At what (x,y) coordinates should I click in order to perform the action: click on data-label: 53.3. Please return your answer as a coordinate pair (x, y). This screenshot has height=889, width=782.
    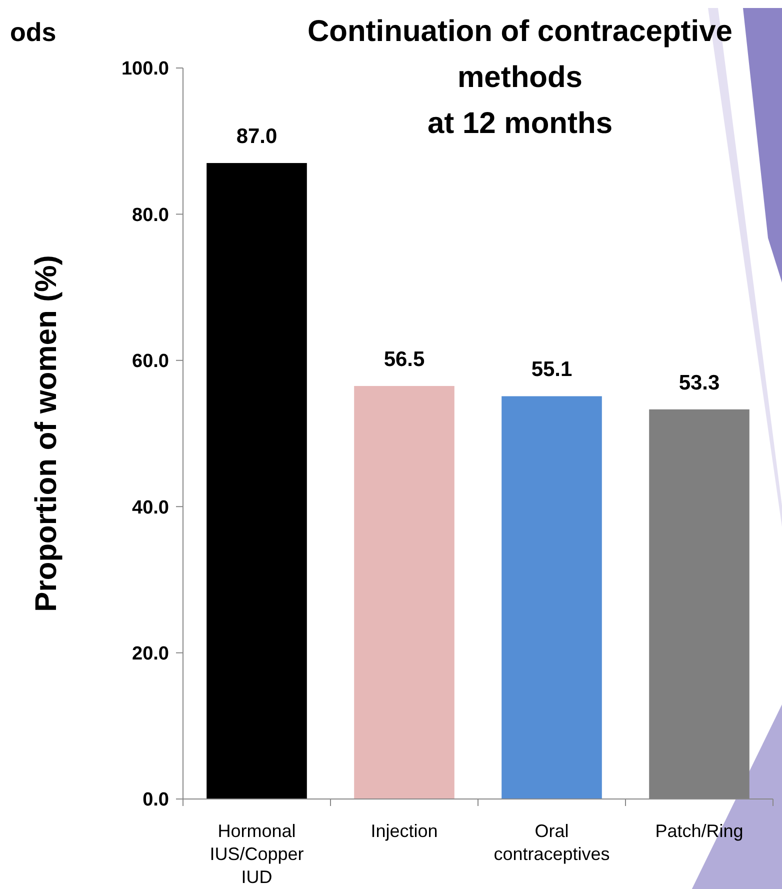
    Looking at the image, I should click on (699, 382).